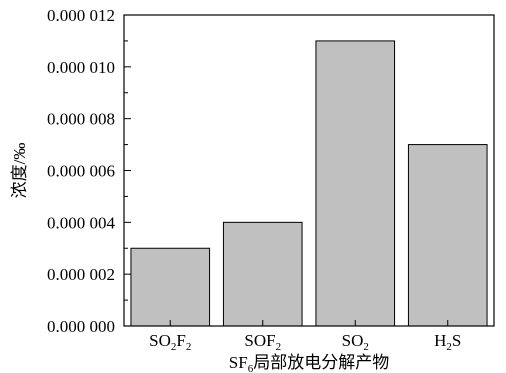  I want to click on y-tick-label: 0.000 002, so click(81, 274).